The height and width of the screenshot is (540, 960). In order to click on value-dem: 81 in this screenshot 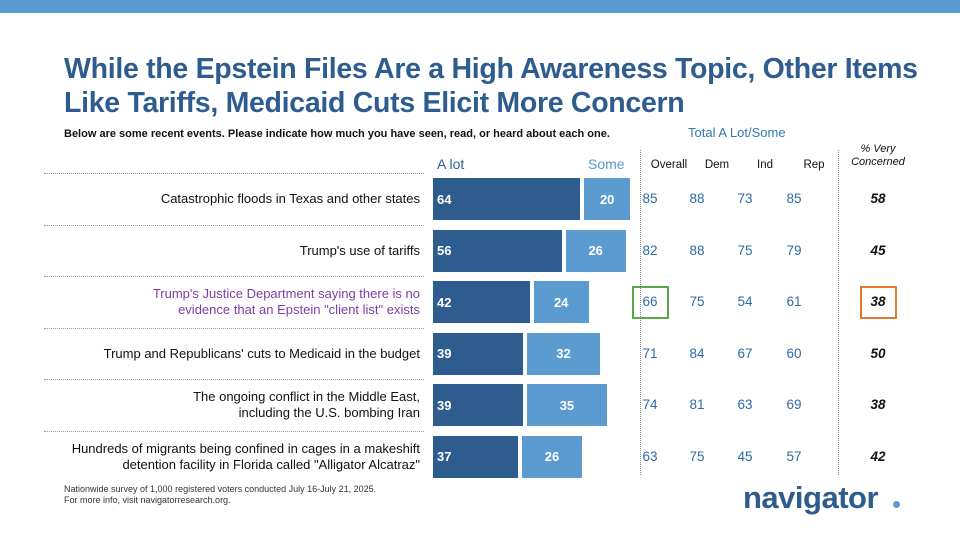, I will do `click(697, 404)`.